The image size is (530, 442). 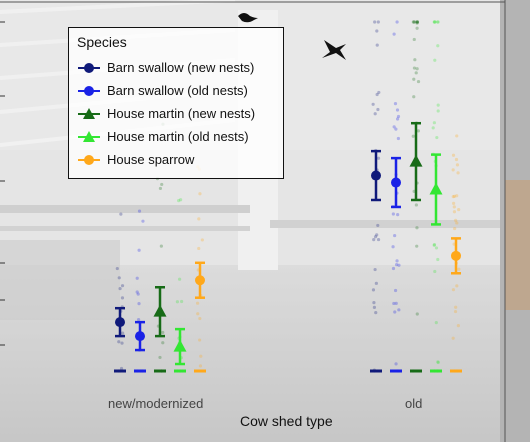 I want to click on x-axis-title: Cow shed type, so click(x=286, y=421).